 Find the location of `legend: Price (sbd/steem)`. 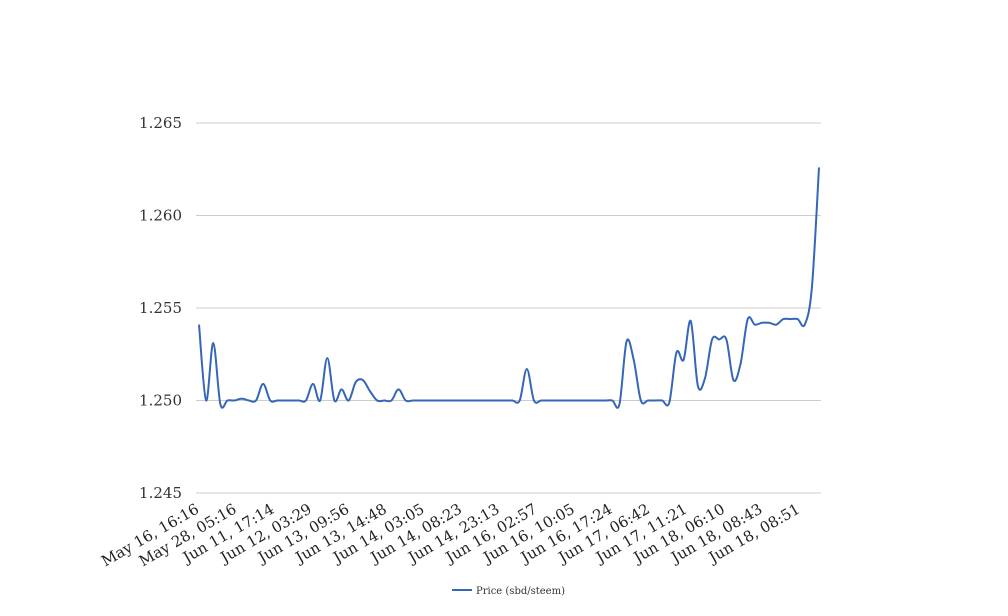

legend: Price (sbd/steem) is located at coordinates (508, 591).